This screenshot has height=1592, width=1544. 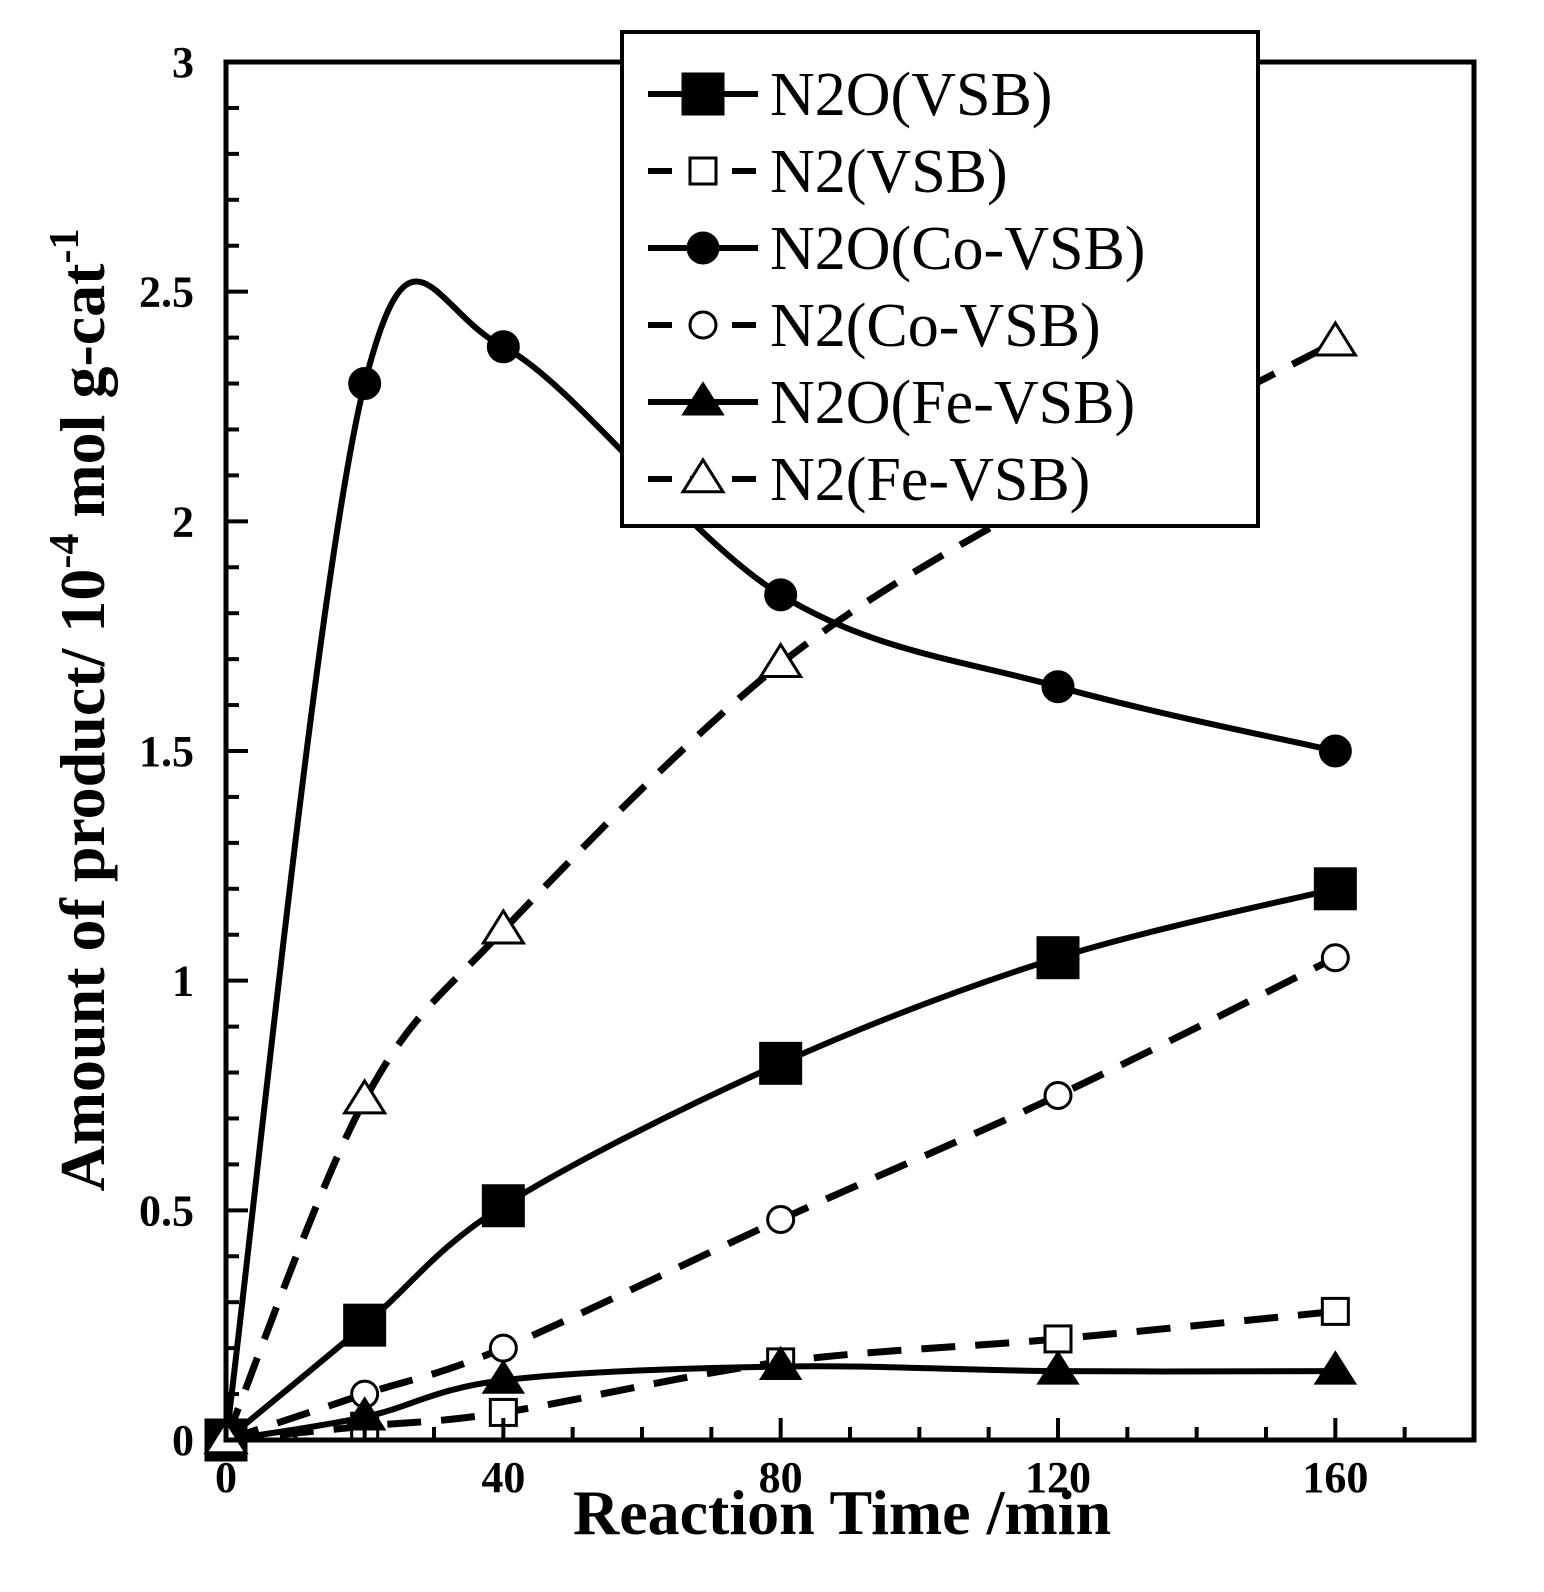 I want to click on x-tick-label-120: 120, so click(x=1058, y=1477).